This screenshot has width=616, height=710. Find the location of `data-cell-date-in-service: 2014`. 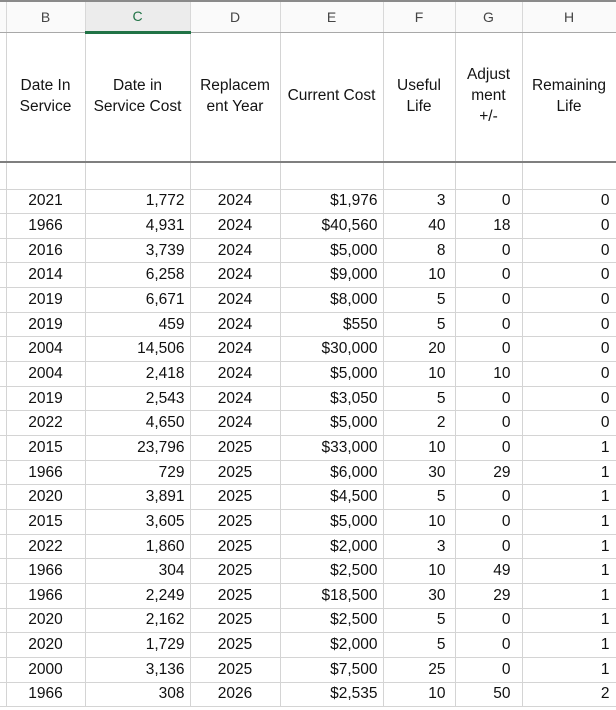

data-cell-date-in-service: 2014 is located at coordinates (46, 275).